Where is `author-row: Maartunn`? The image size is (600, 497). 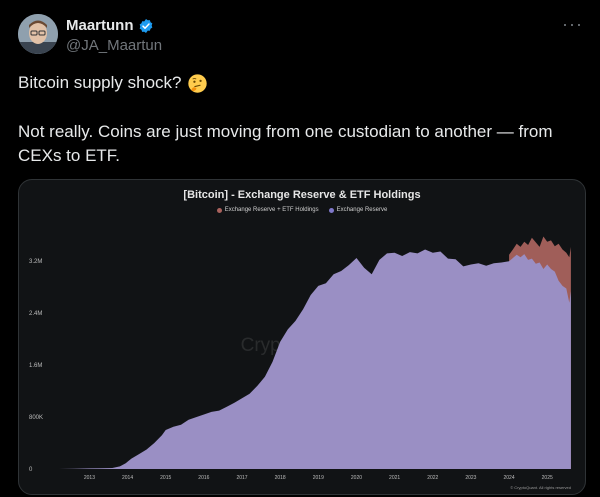
author-row: Maartunn is located at coordinates (110, 25).